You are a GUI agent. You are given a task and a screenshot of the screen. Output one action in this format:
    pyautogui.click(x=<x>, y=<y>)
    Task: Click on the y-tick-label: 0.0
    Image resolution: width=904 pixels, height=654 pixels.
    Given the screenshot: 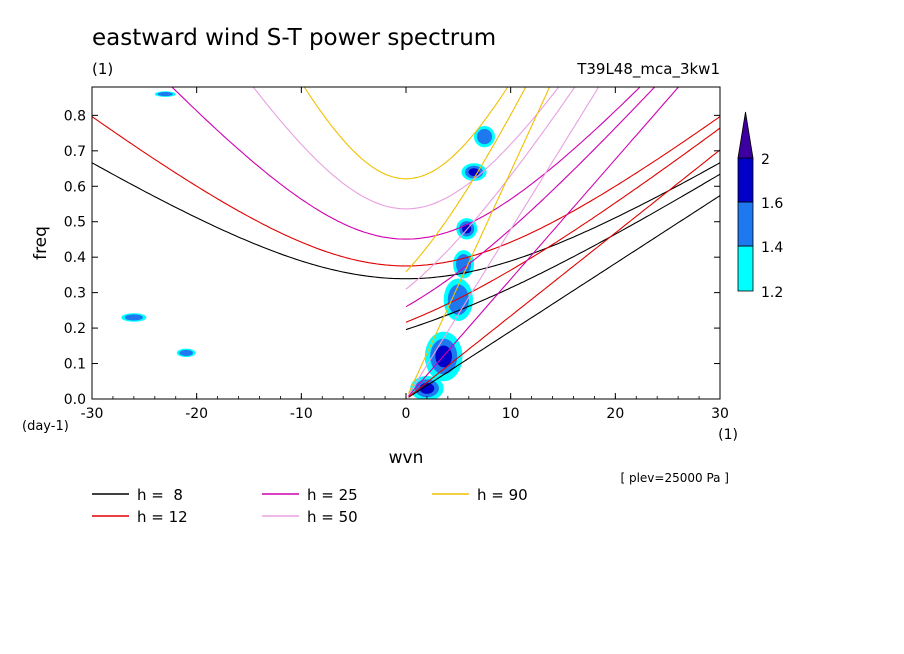 What is the action you would take?
    pyautogui.click(x=75, y=400)
    